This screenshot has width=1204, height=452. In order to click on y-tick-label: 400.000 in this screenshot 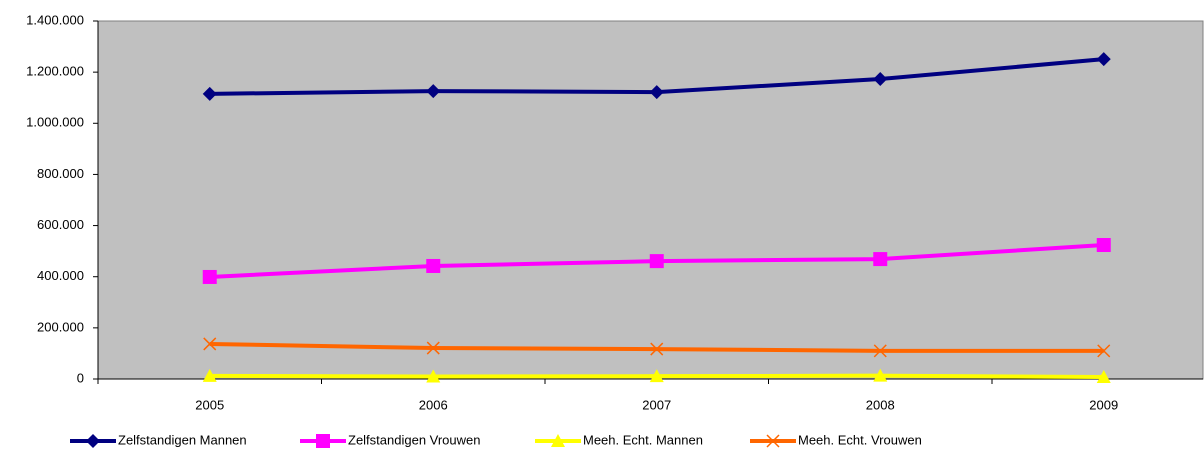, I will do `click(60, 275)`.